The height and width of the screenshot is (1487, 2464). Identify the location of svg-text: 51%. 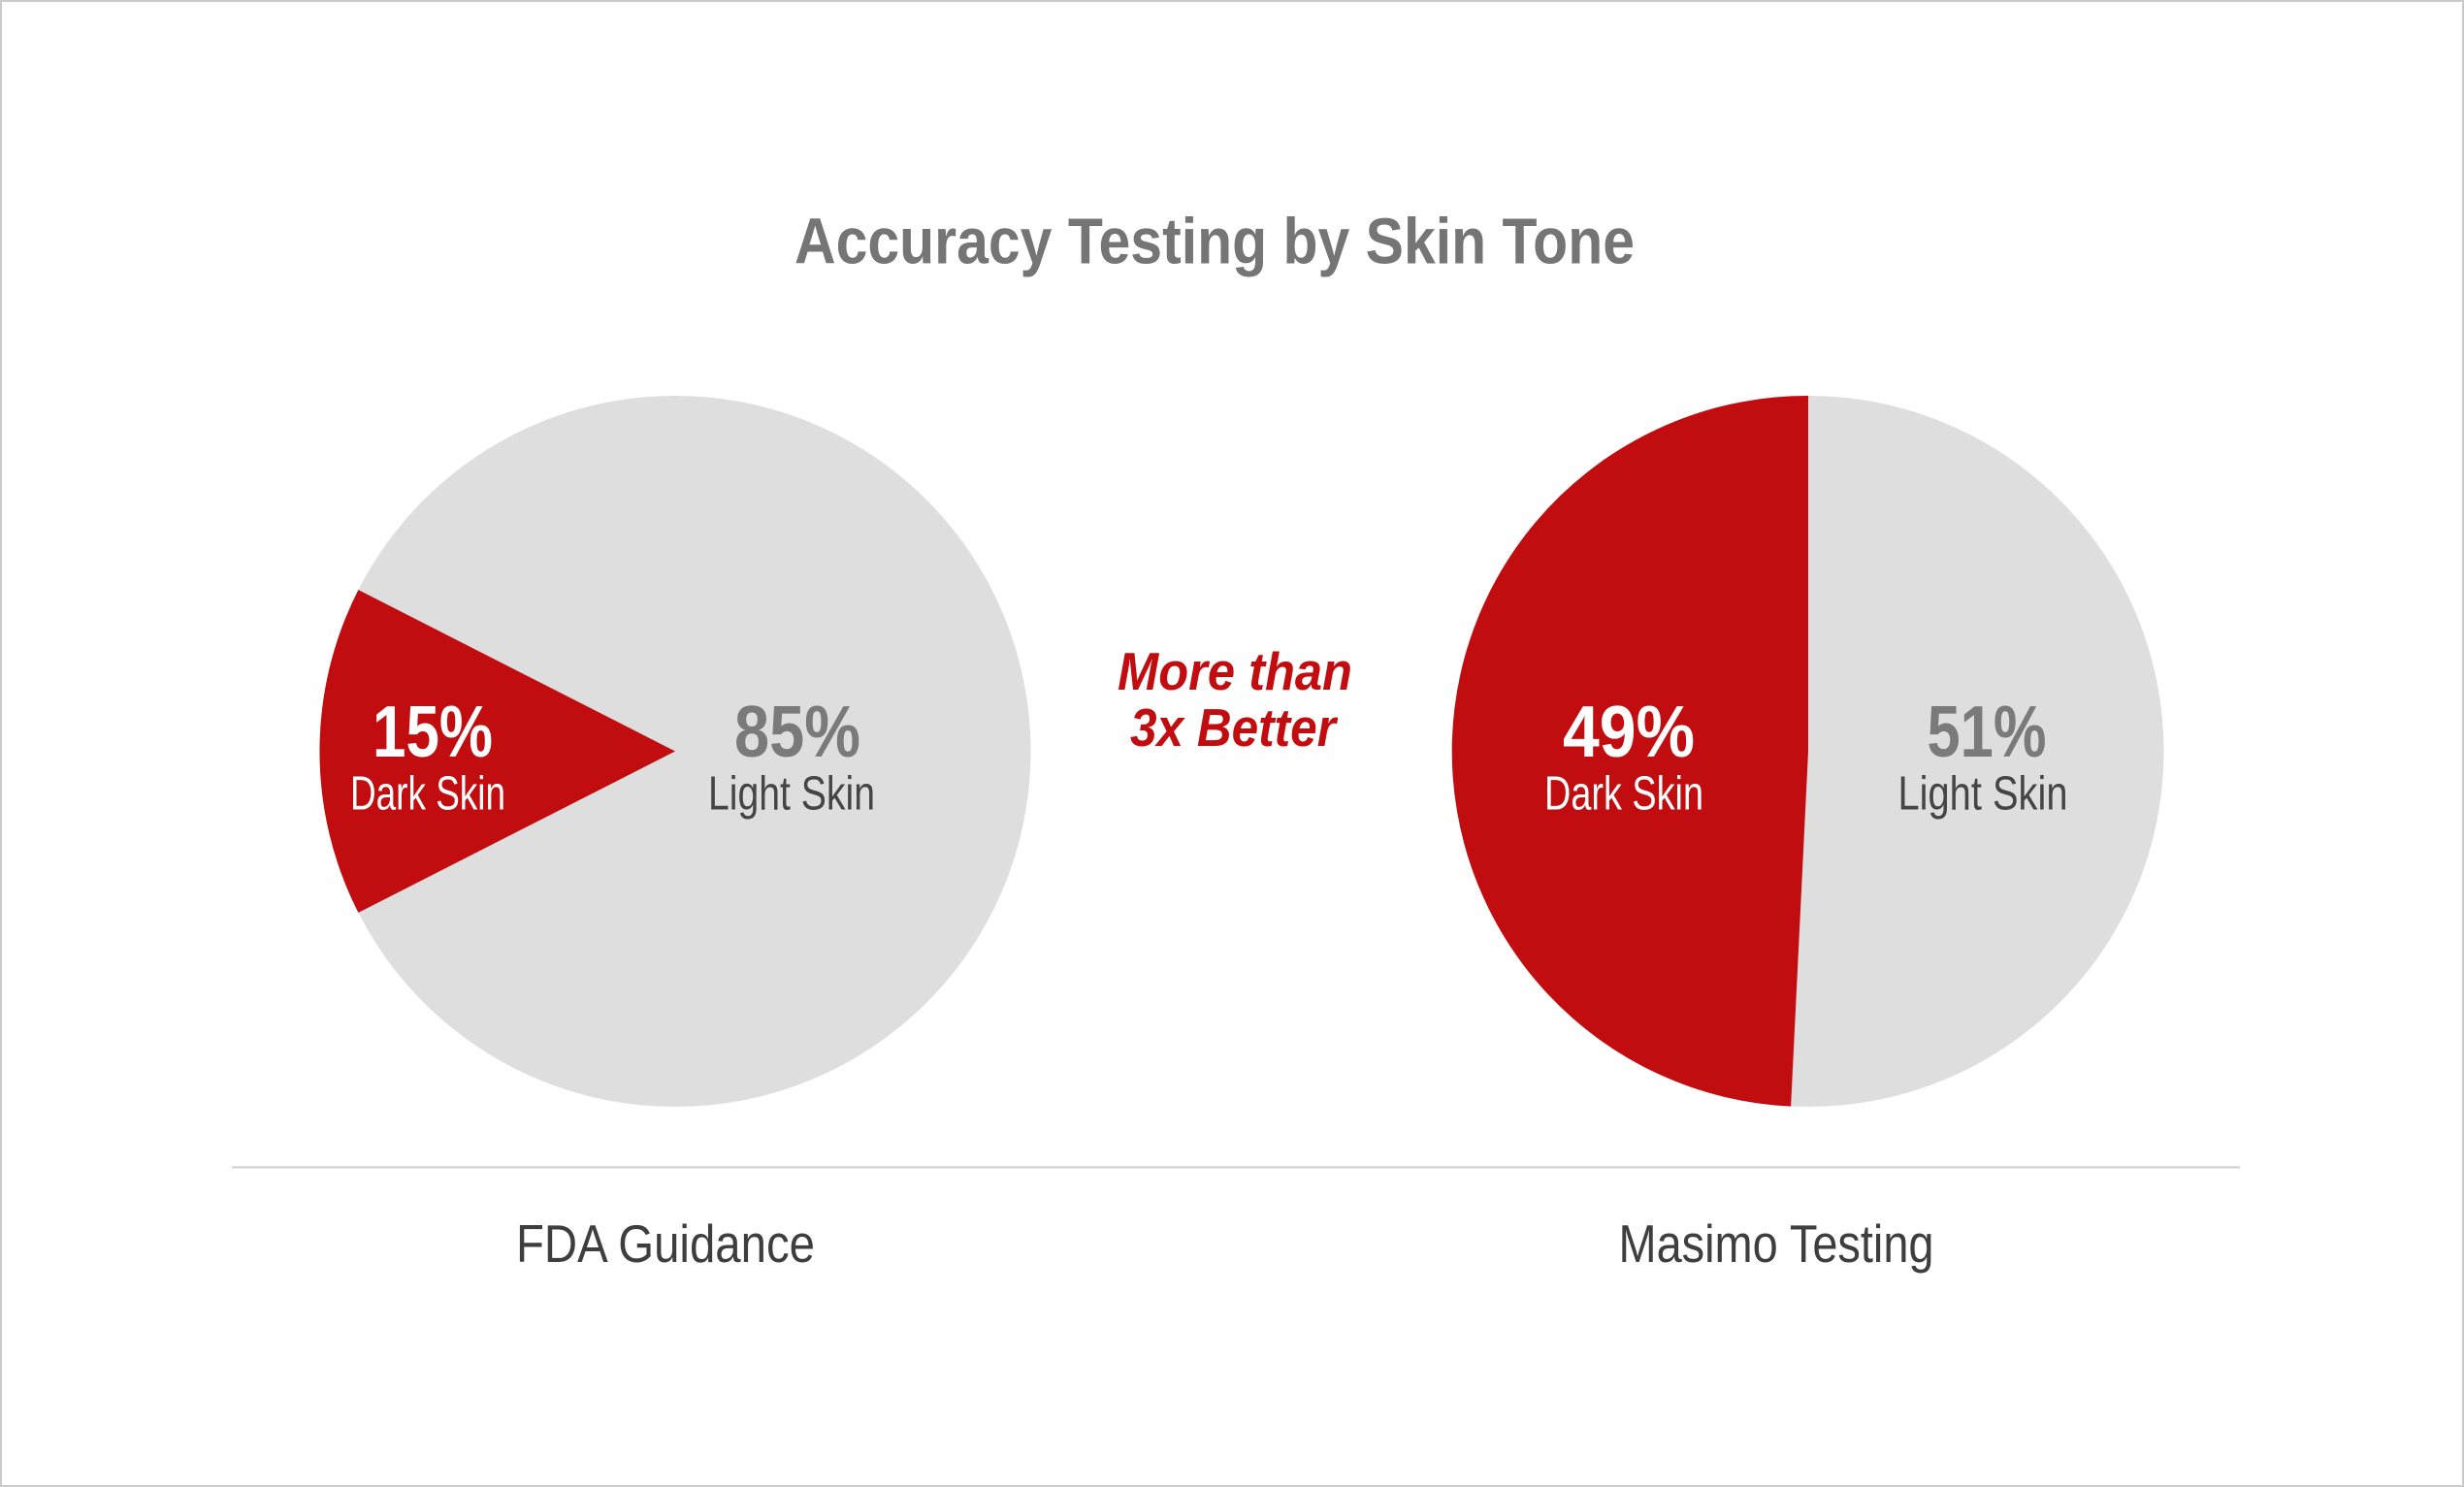
(1987, 731).